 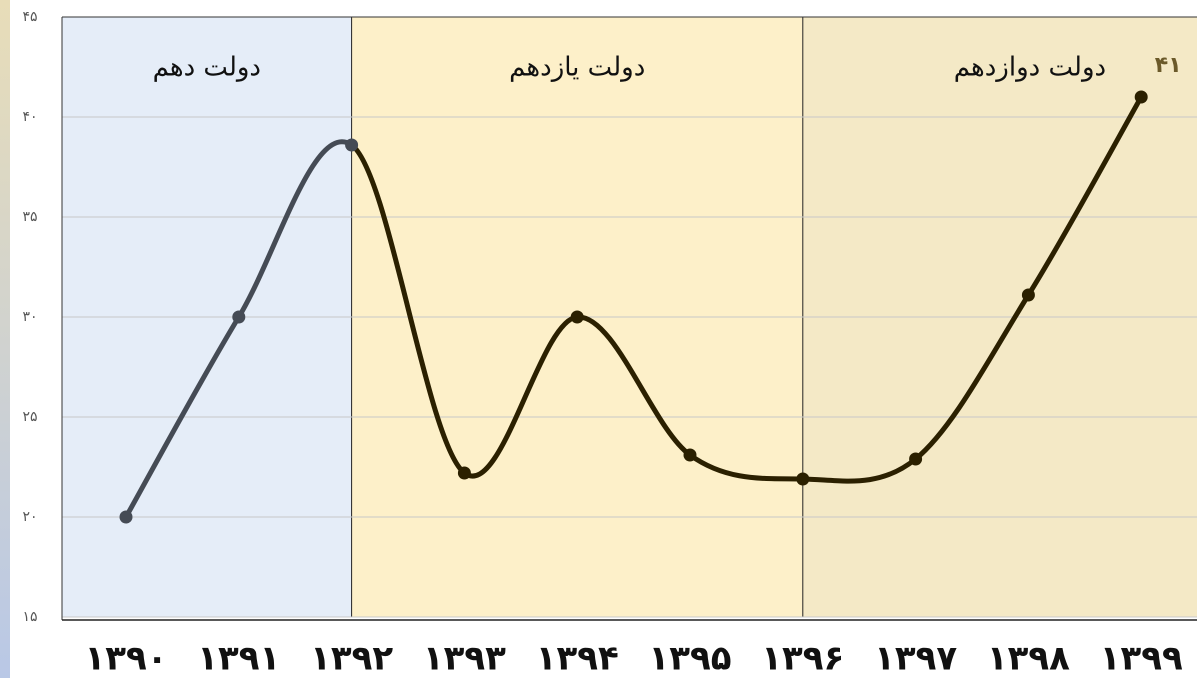 I want to click on region-label: دولت دوازدهم, so click(x=1030, y=68).